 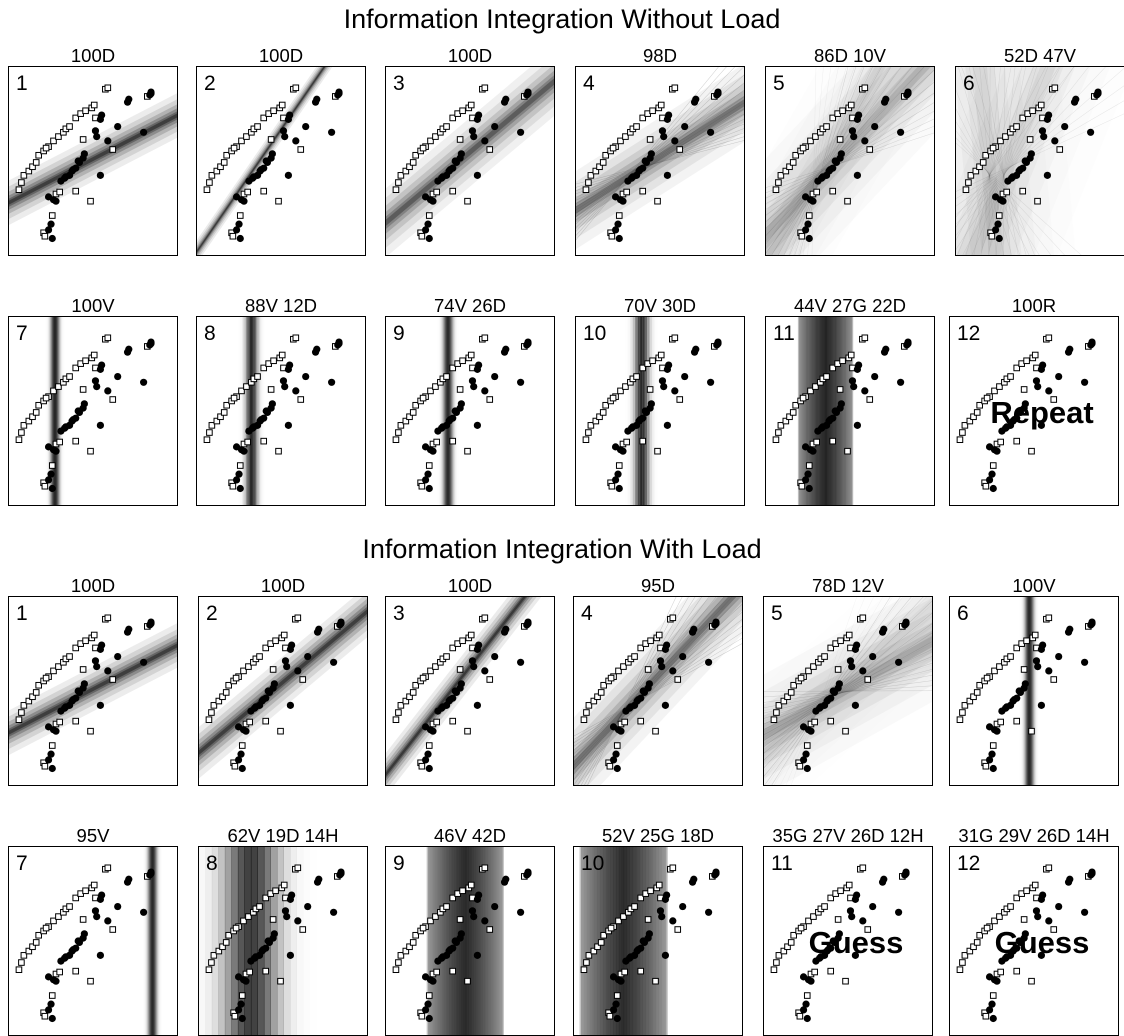 I want to click on participant-panel: 4, so click(x=660, y=161).